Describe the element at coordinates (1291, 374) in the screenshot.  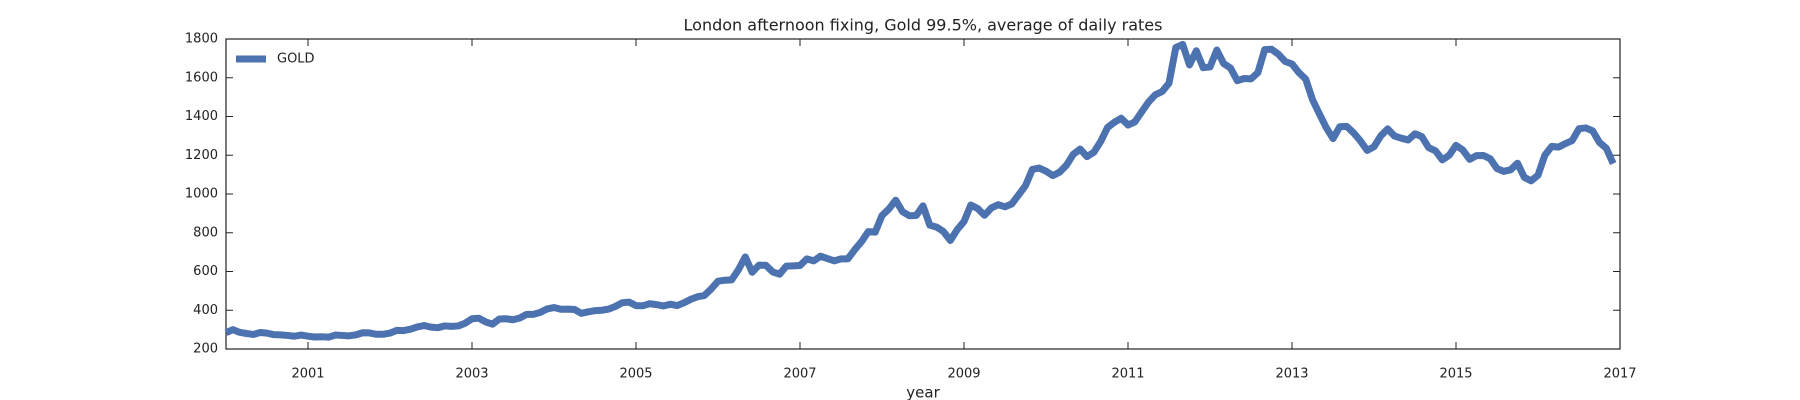
I see `x-tick-label: 2013` at that location.